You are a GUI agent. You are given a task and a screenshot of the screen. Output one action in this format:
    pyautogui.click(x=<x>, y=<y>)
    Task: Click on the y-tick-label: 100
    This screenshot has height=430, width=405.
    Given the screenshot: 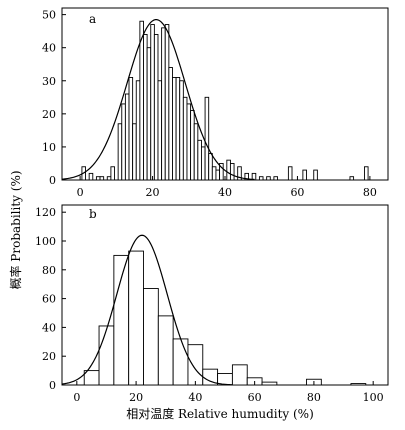 What is the action you would take?
    pyautogui.click(x=45, y=241)
    